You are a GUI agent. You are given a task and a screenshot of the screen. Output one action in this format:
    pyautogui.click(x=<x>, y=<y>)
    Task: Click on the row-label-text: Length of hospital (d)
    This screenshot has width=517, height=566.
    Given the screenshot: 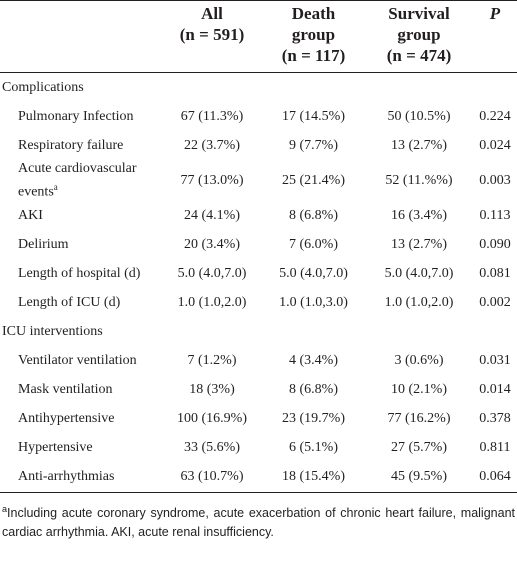 What is the action you would take?
    pyautogui.click(x=79, y=274)
    